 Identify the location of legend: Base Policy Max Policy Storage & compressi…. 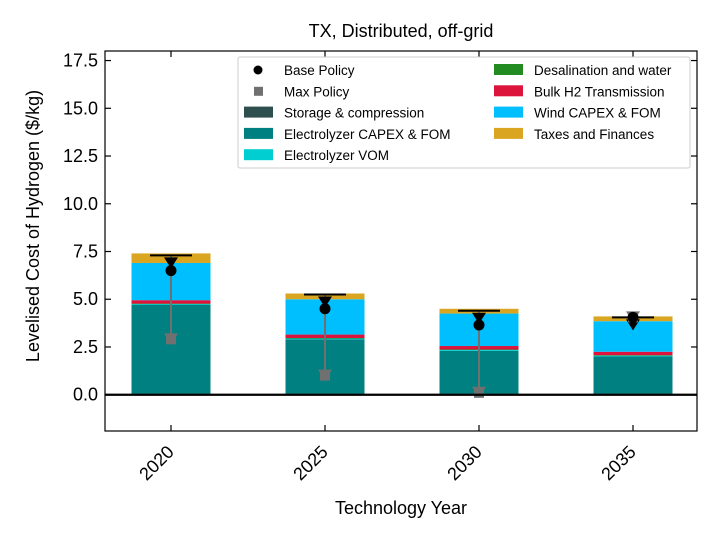
(464, 112).